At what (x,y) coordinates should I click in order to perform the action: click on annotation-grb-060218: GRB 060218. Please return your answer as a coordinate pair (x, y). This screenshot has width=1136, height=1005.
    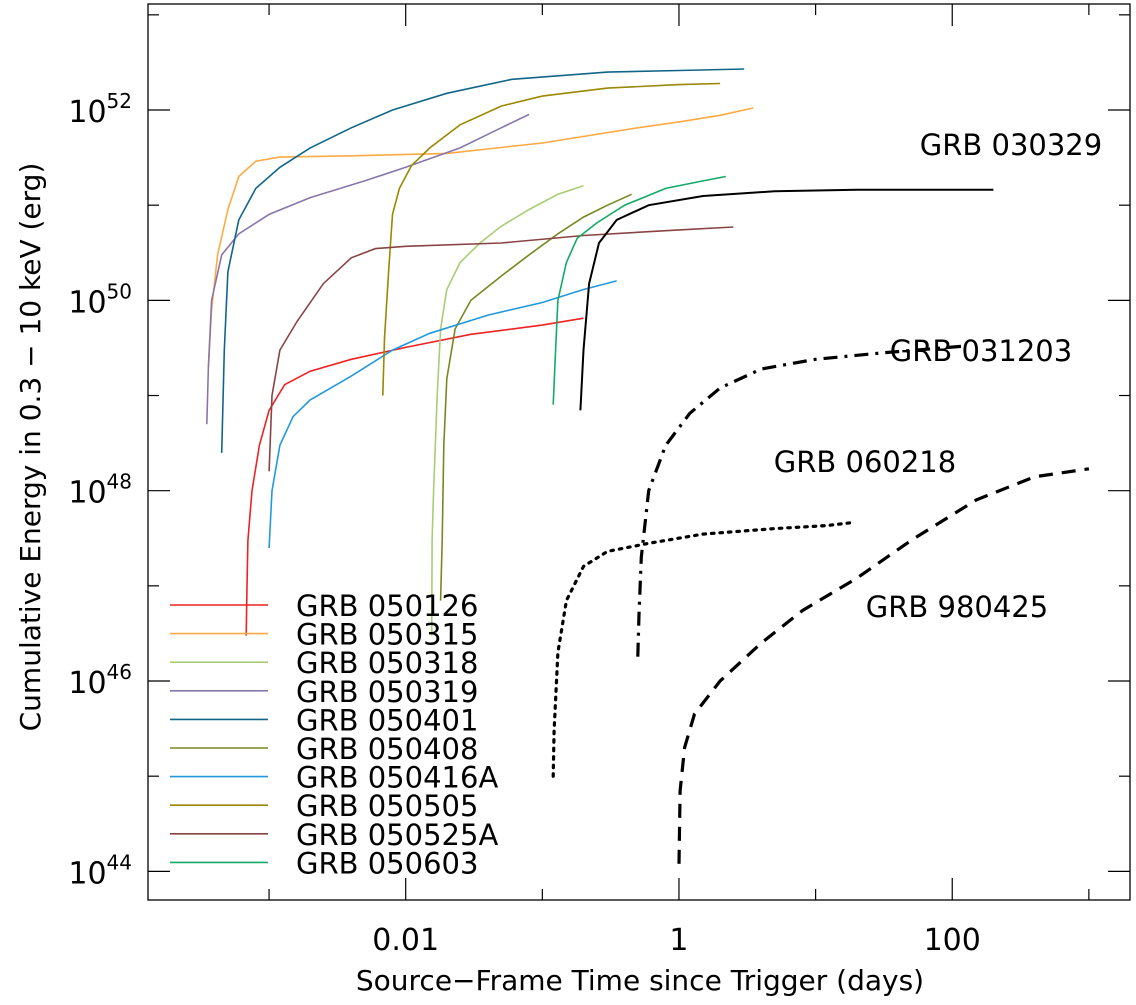
    Looking at the image, I should click on (865, 462).